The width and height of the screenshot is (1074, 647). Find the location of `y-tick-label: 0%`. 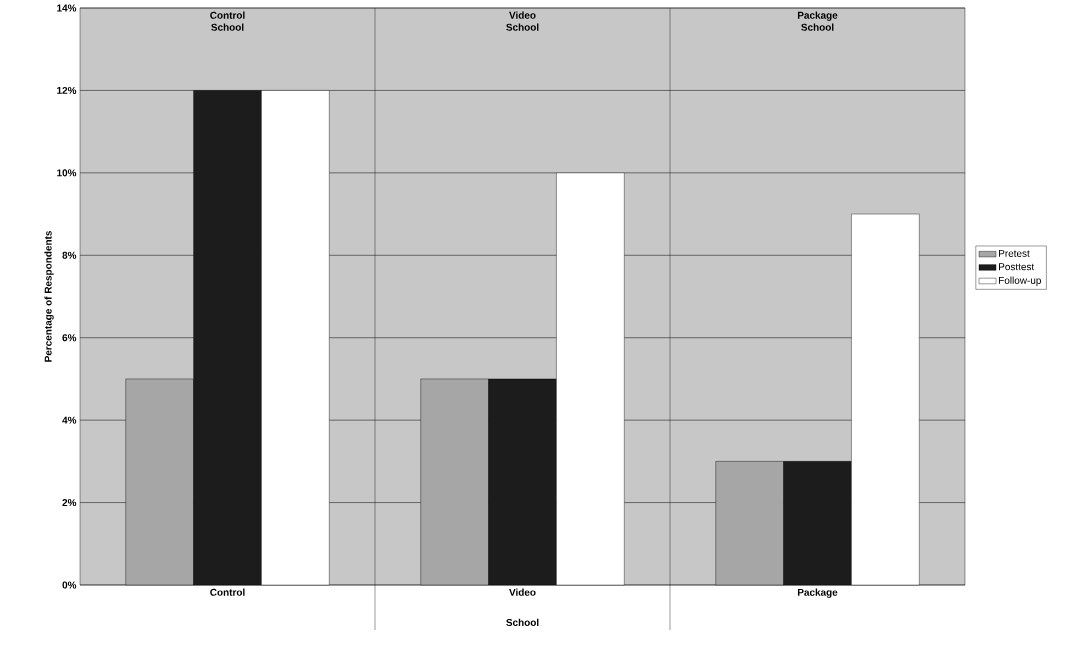

y-tick-label: 0% is located at coordinates (69, 585).